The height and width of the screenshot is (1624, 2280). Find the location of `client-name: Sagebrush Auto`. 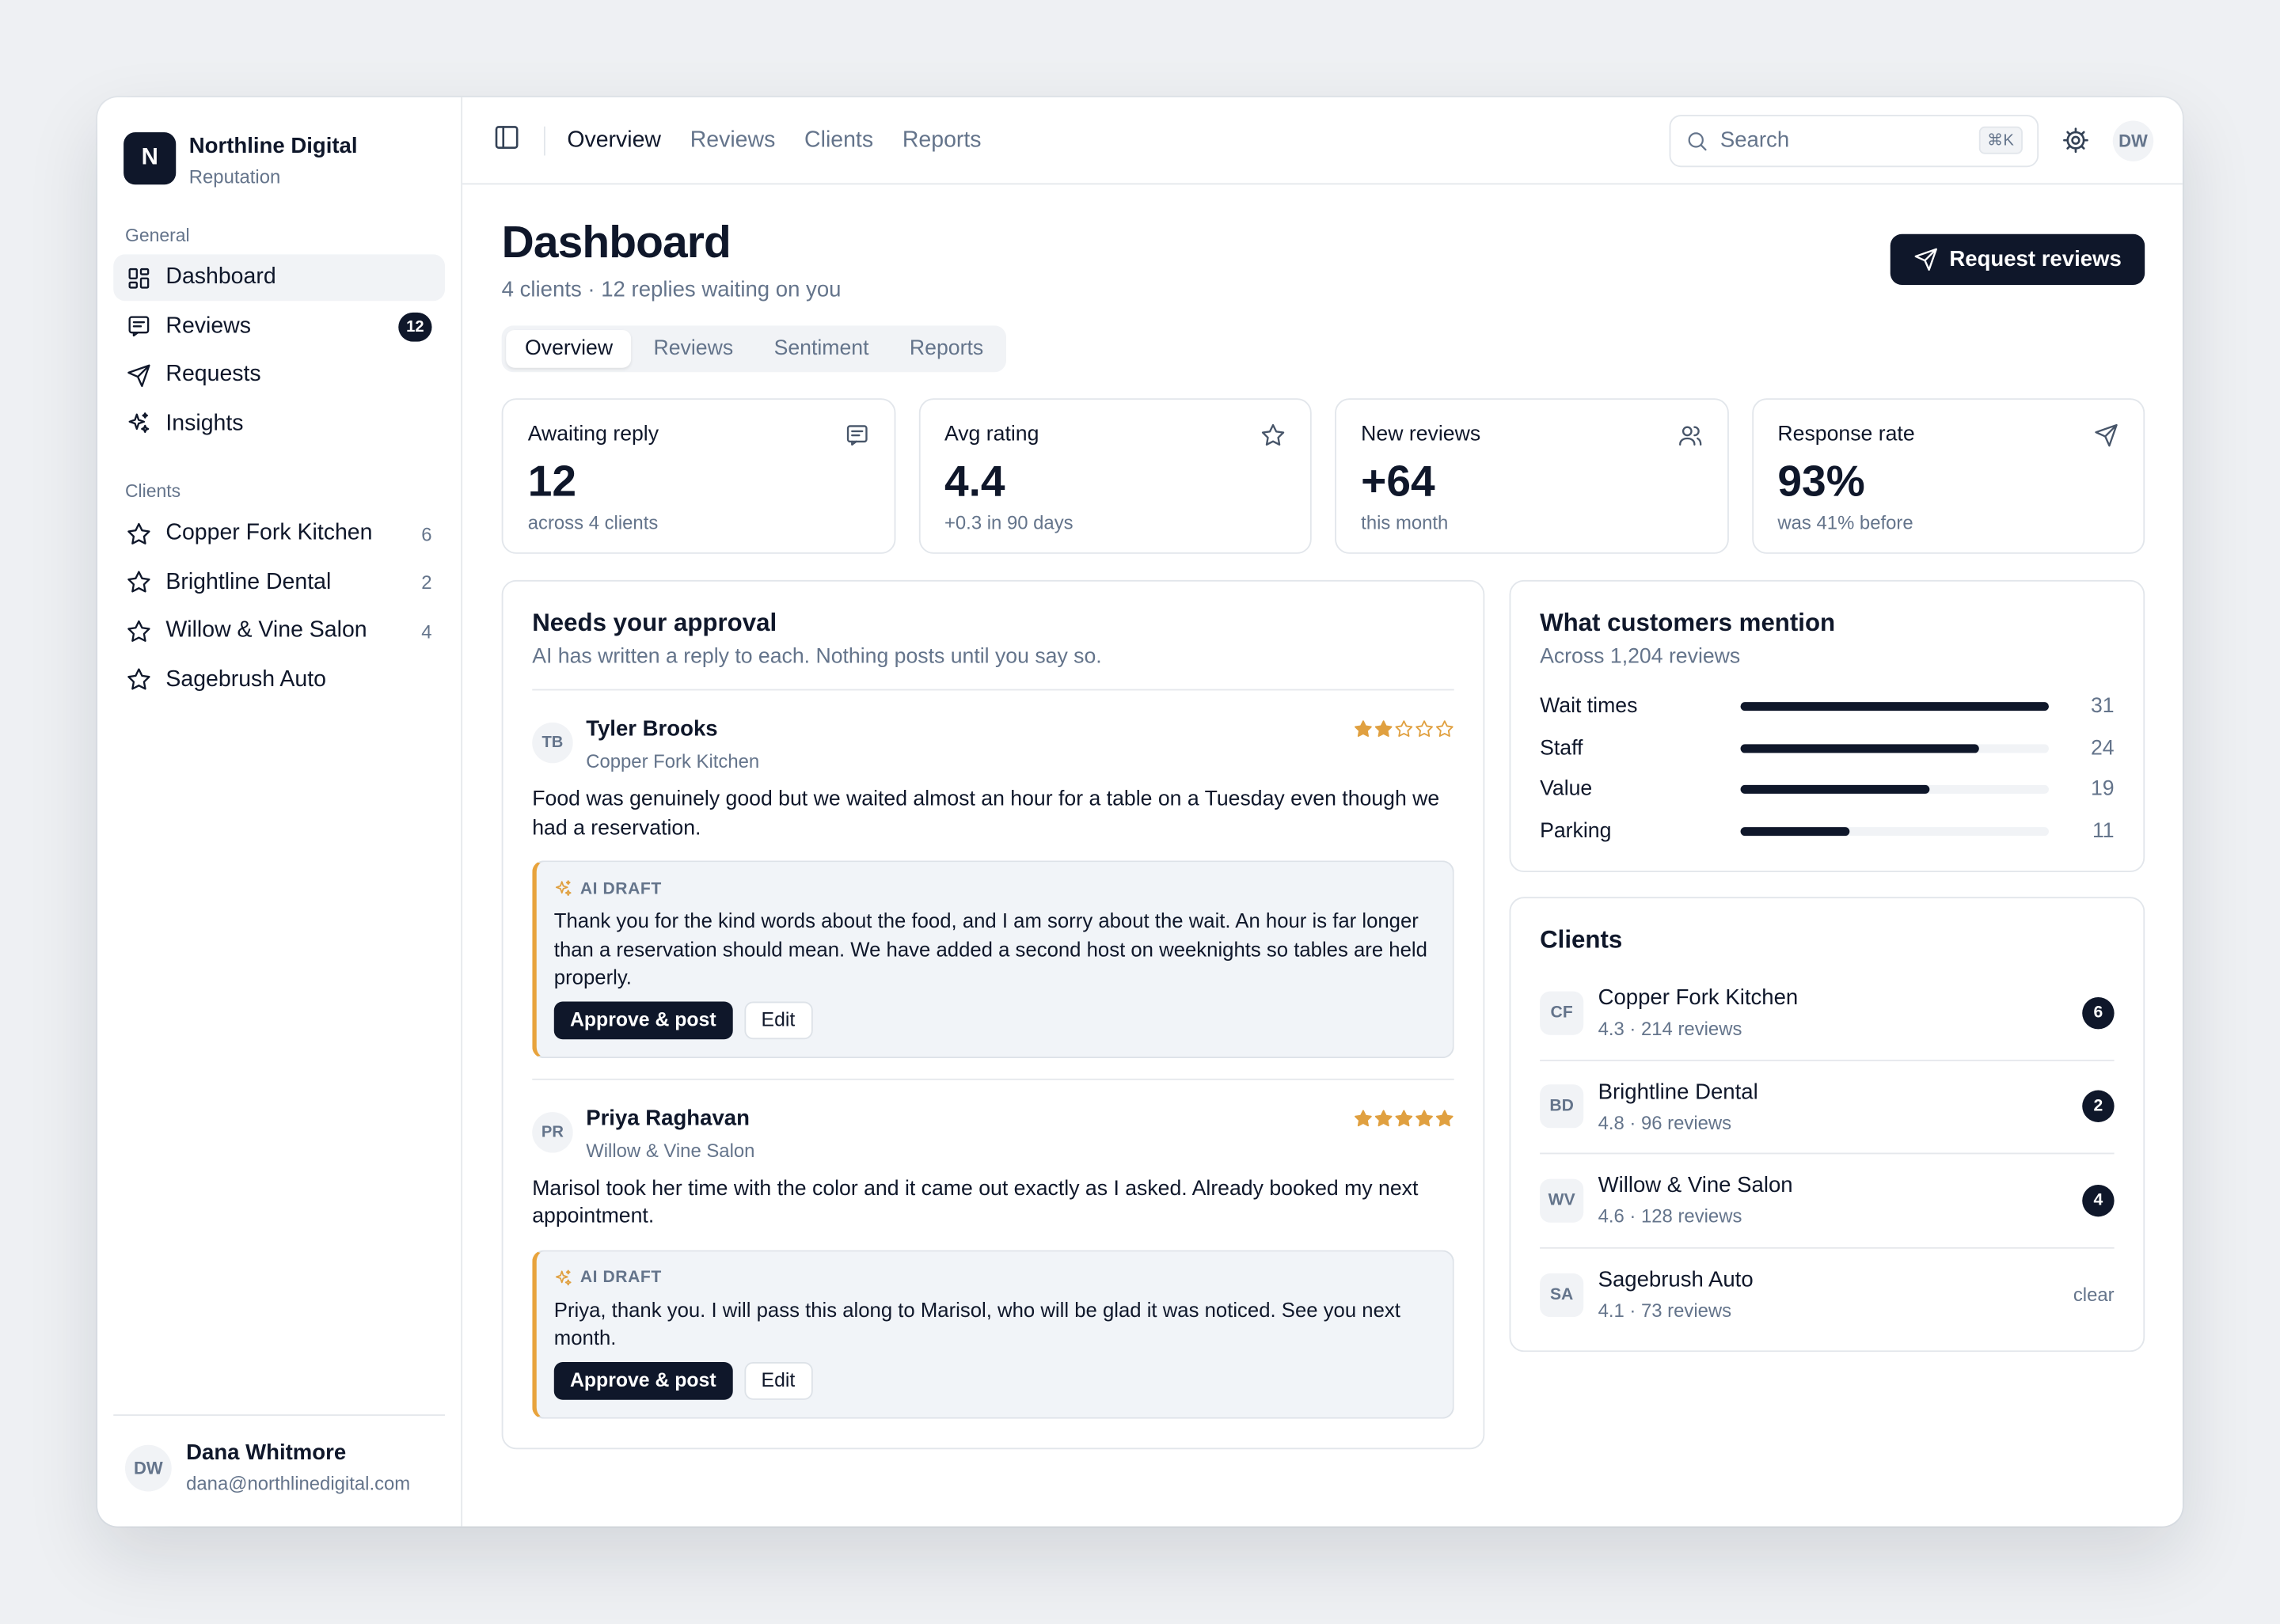

client-name: Sagebrush Auto is located at coordinates (1676, 1280).